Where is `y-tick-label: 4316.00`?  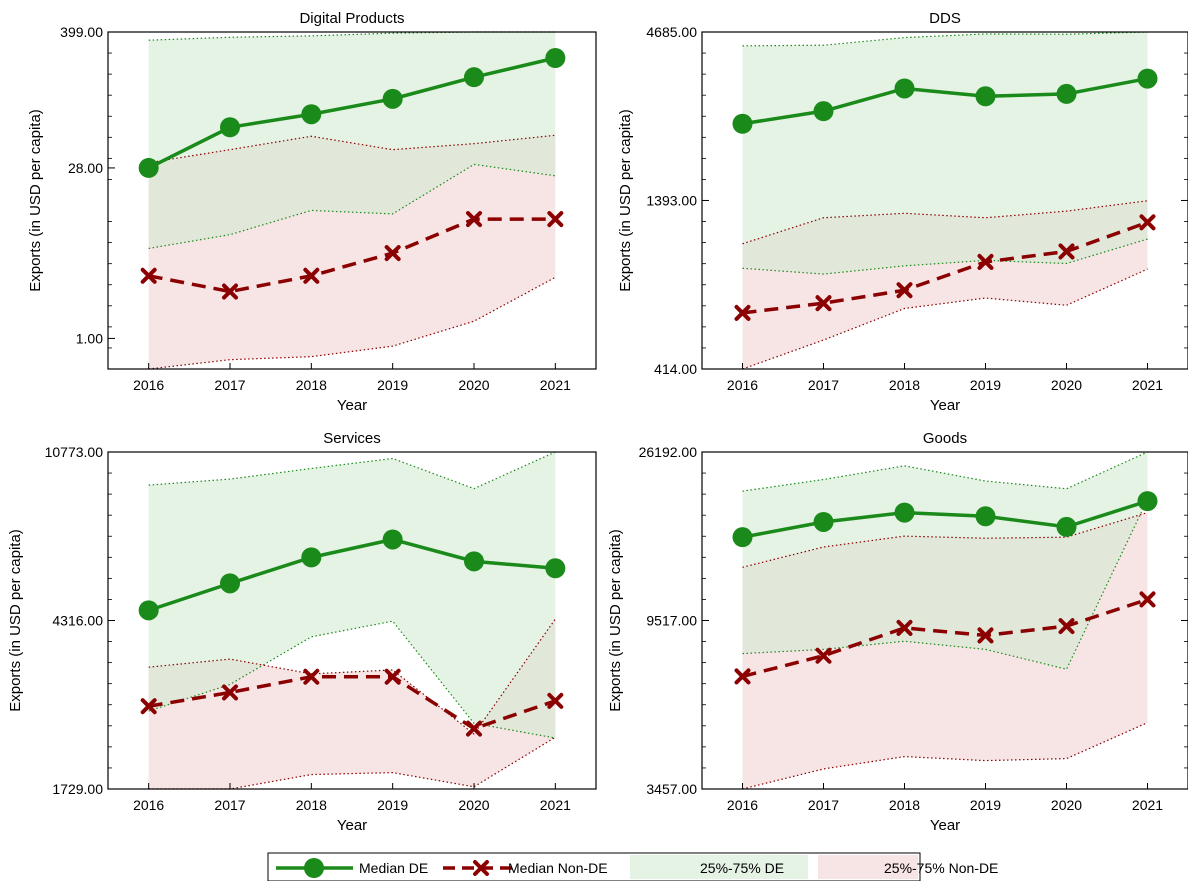 y-tick-label: 4316.00 is located at coordinates (77, 620).